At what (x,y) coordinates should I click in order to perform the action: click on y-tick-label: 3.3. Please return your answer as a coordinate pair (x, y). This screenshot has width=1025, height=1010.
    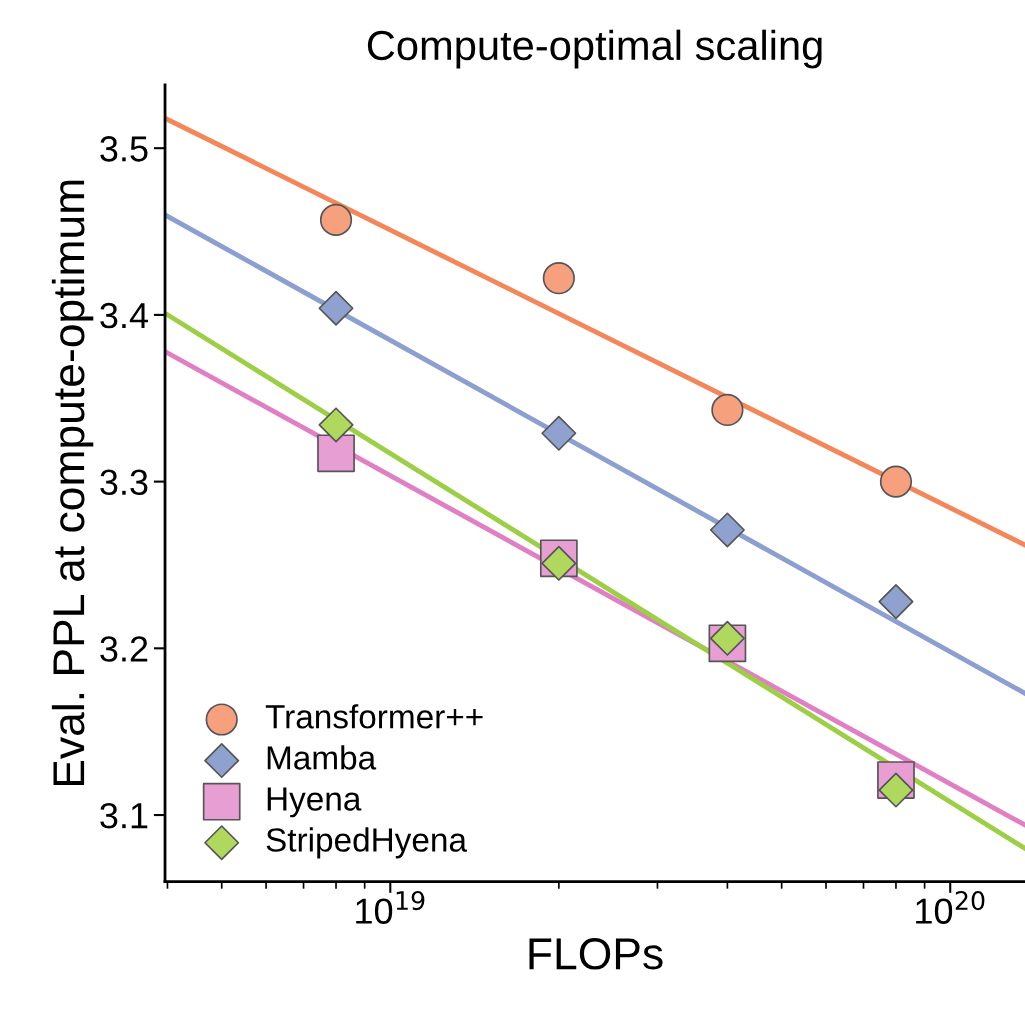
    Looking at the image, I should click on (124, 482).